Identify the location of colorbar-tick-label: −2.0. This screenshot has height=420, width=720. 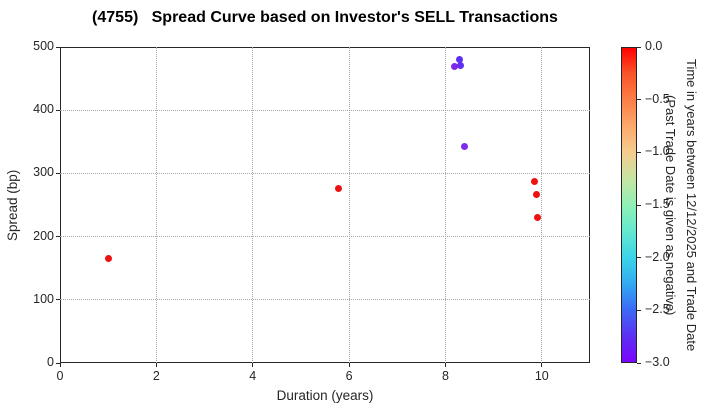
(657, 256).